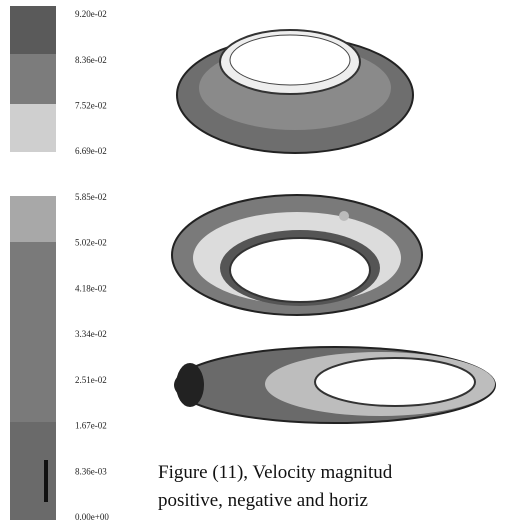  What do you see at coordinates (46, 481) in the screenshot?
I see `colorbar-mark` at bounding box center [46, 481].